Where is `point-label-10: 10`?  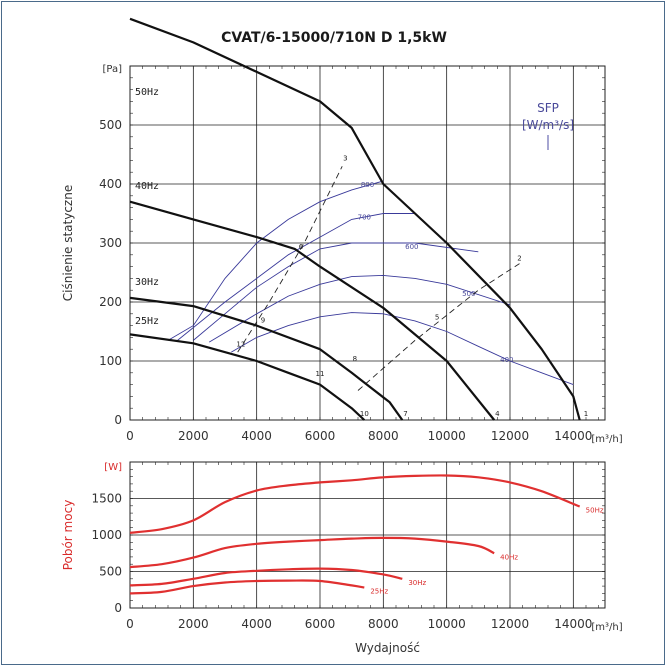
point-label-10: 10 is located at coordinates (364, 414).